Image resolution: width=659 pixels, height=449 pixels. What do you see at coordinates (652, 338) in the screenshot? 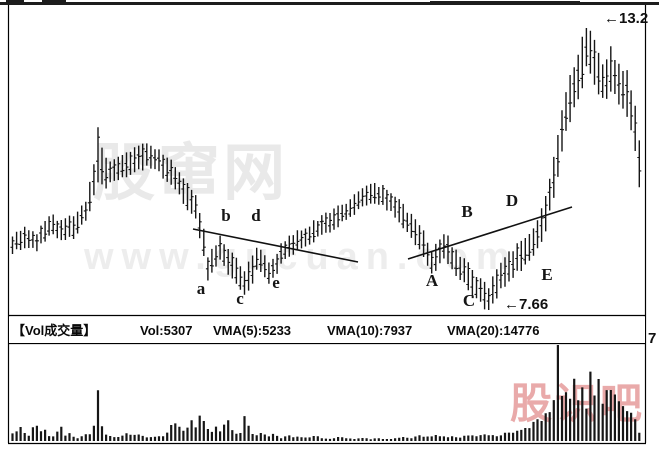
I see `right-axis-label: 7` at bounding box center [652, 338].